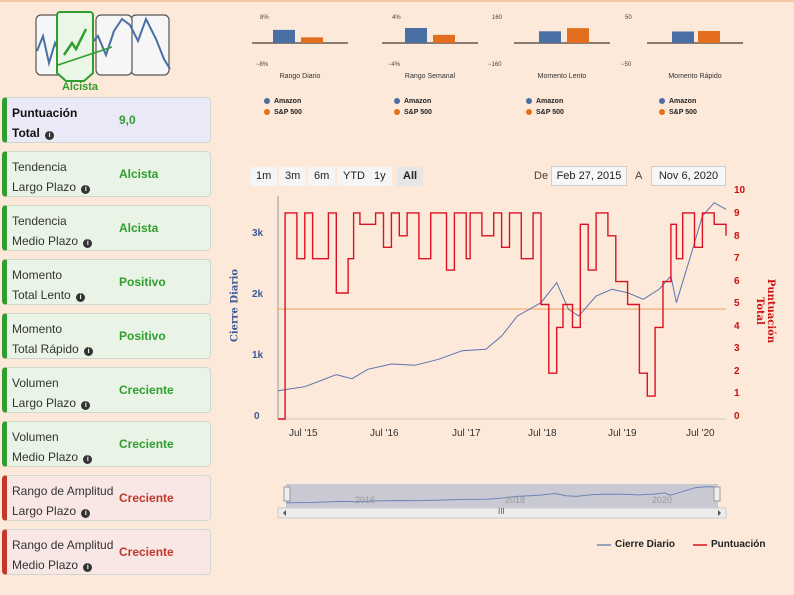 Image resolution: width=794 pixels, height=595 pixels. What do you see at coordinates (550, 65) in the screenshot?
I see `mini-chart-slow-momentum: 160 −160 Momento Lento Amazon S&P 500` at bounding box center [550, 65].